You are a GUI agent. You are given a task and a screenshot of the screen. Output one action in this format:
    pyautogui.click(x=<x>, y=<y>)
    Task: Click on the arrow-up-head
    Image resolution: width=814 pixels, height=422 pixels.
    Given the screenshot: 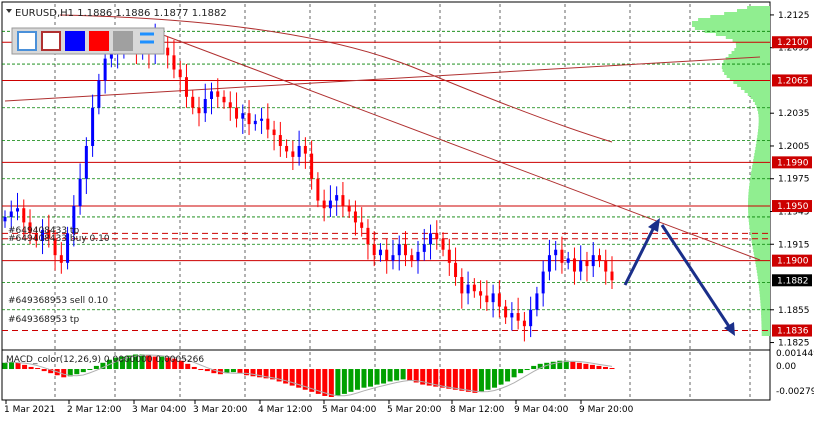 What is the action you would take?
    pyautogui.click(x=654, y=225)
    